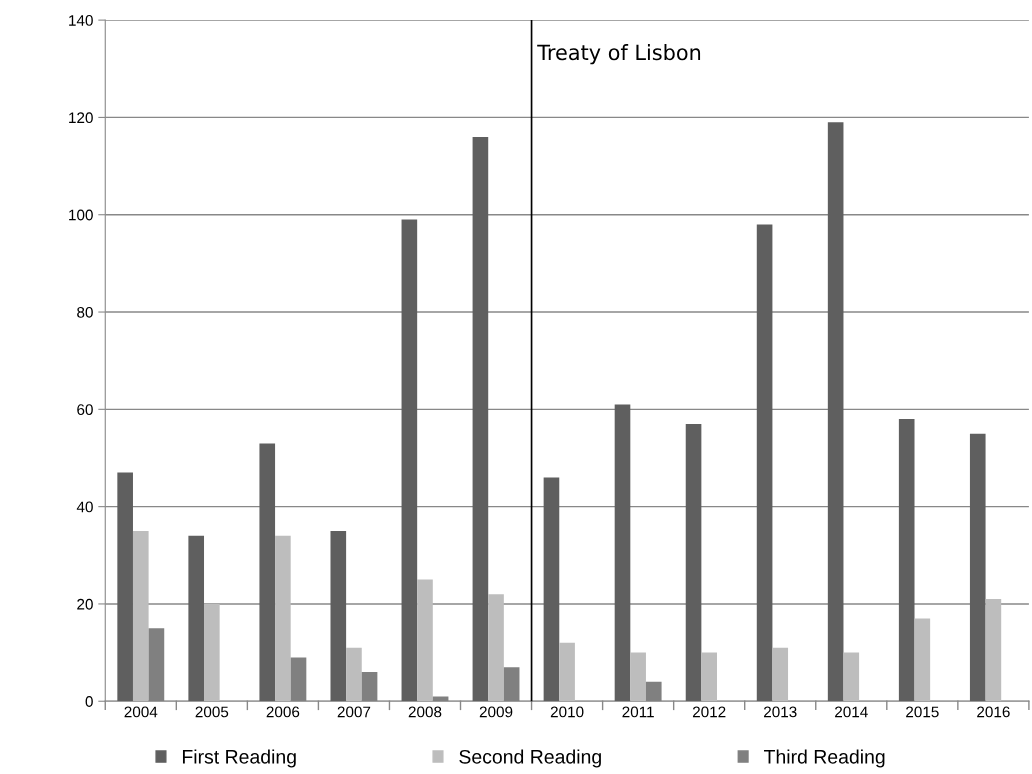  Describe the element at coordinates (81, 20) in the screenshot. I see `y-tick-label: 140` at that location.